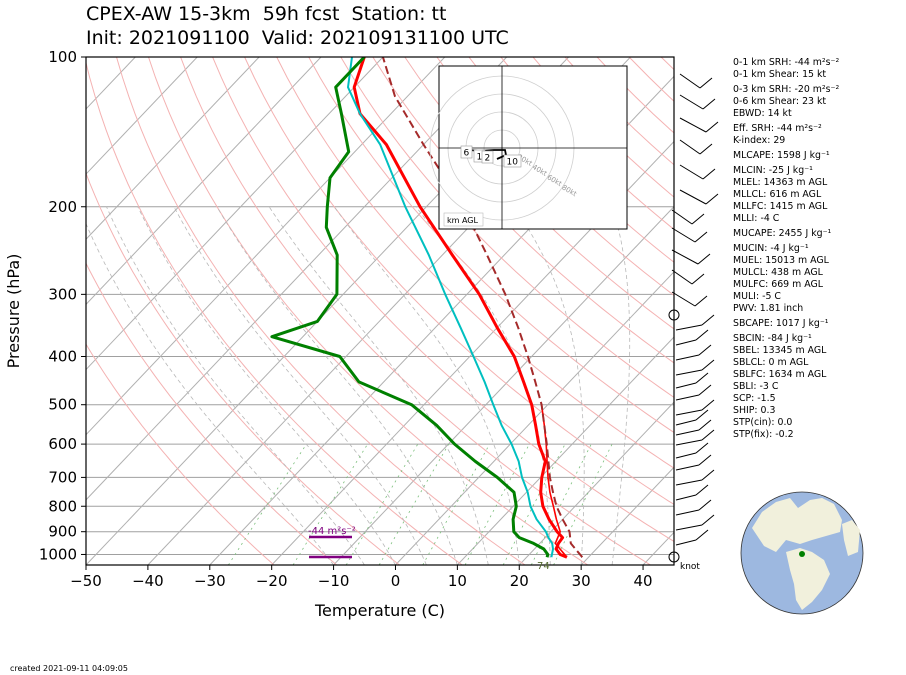 The width and height of the screenshot is (906, 675). What do you see at coordinates (690, 567) in the screenshot?
I see `knot-label: knot` at bounding box center [690, 567].